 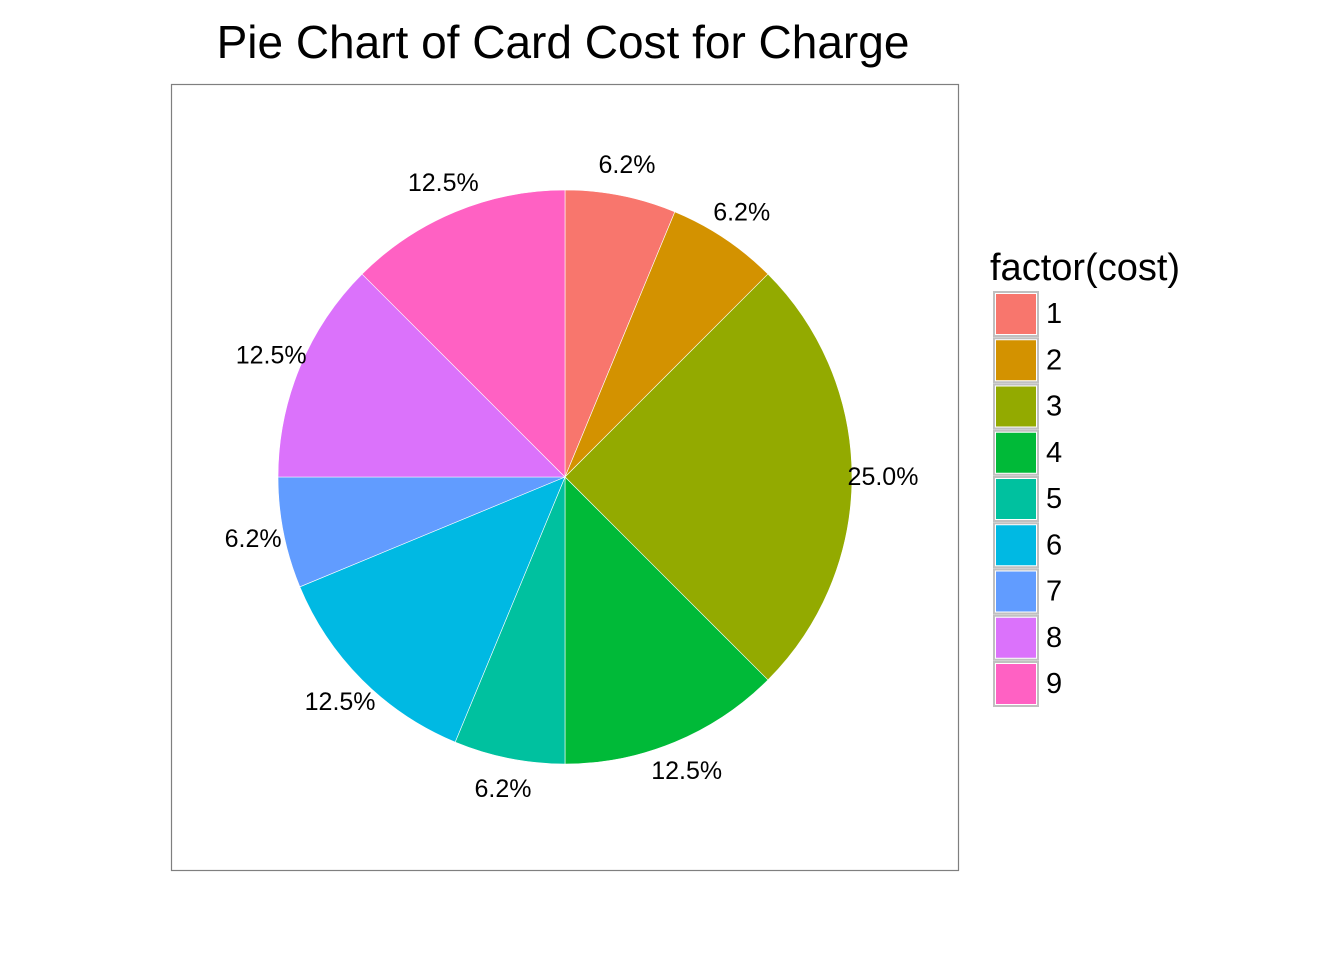 I want to click on slice-label-3: 25.0%, so click(x=883, y=477).